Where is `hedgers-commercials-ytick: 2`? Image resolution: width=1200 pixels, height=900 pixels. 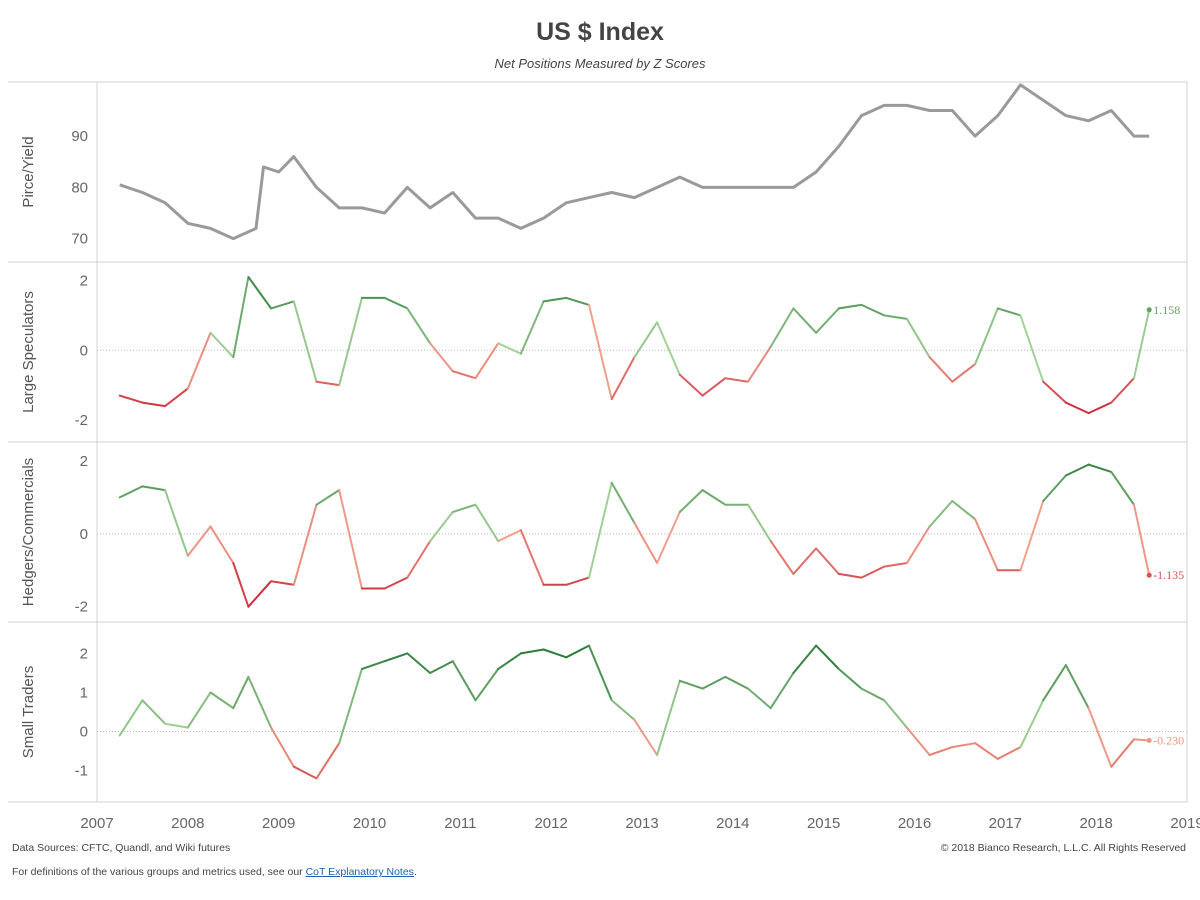 hedgers-commercials-ytick: 2 is located at coordinates (84, 461).